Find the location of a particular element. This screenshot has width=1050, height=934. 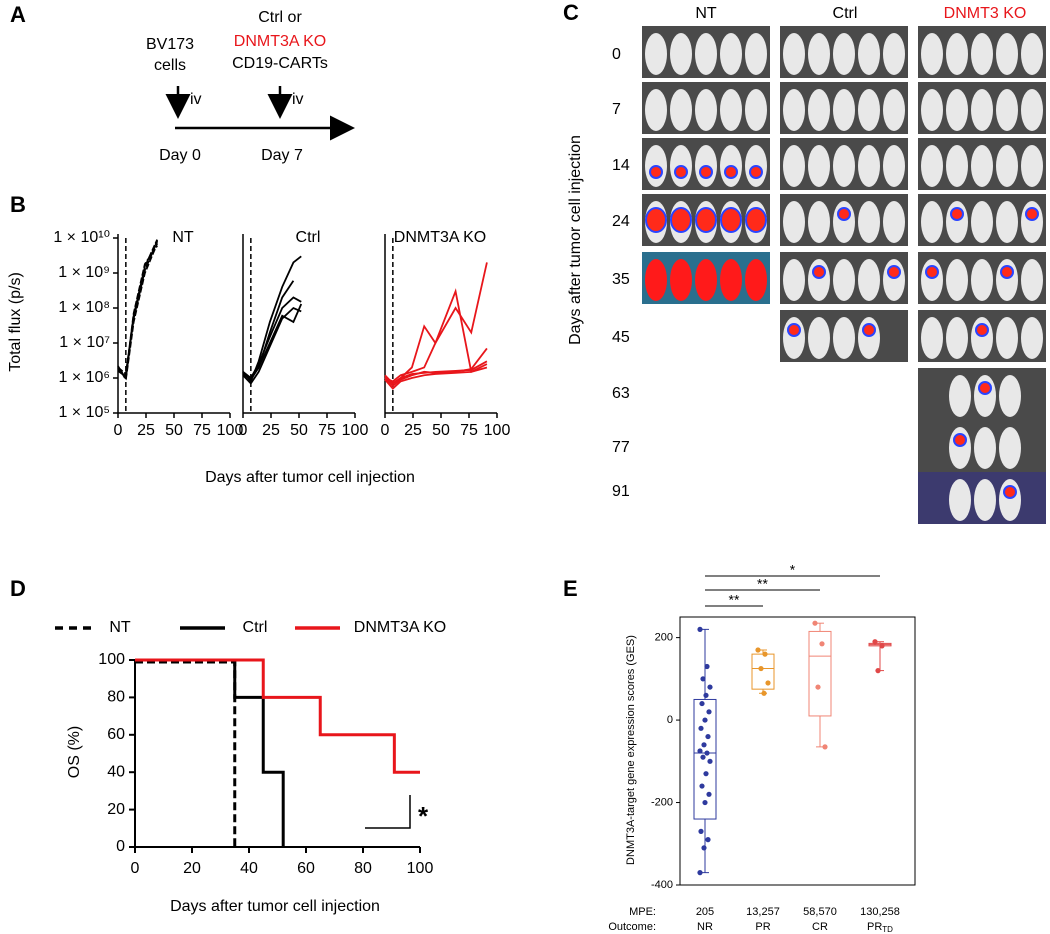

x-tick-label: 40 is located at coordinates (249, 868).